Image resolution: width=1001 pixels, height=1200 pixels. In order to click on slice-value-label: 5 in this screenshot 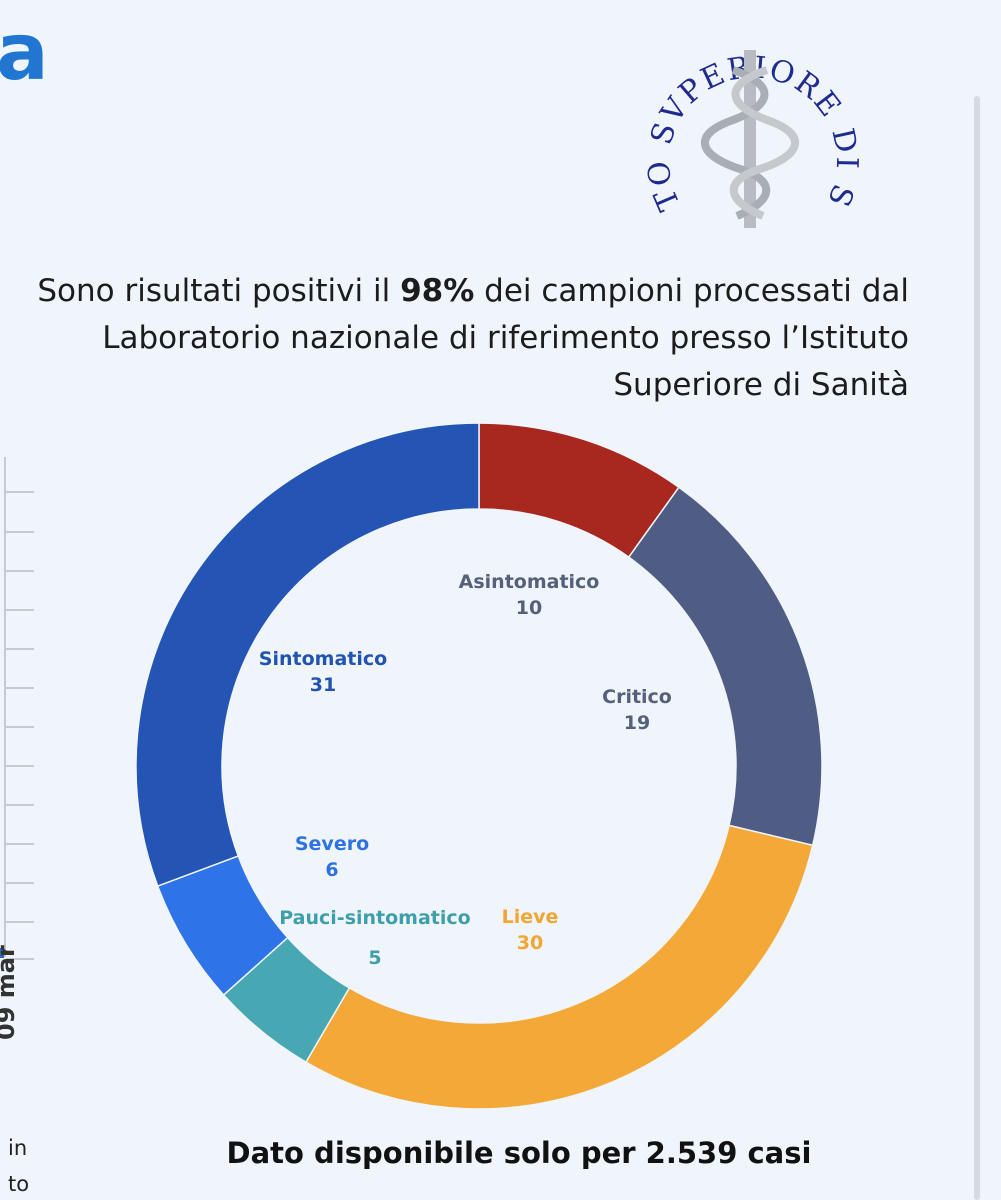, I will do `click(374, 958)`.